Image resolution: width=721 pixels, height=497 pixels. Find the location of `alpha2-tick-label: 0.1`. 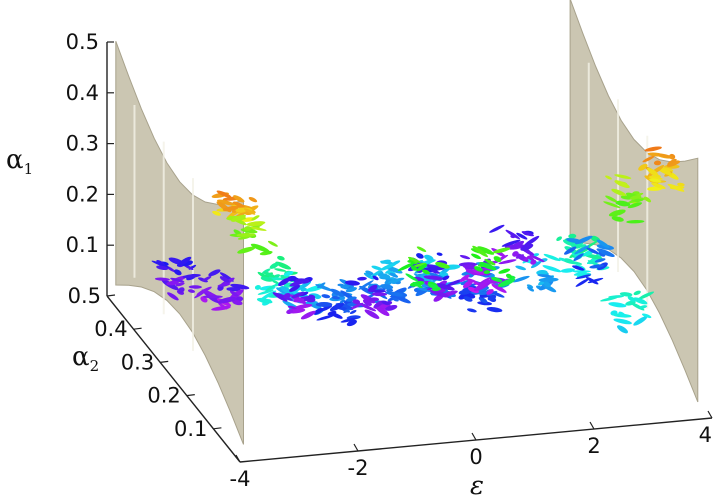

alpha2-tick-label: 0.1 is located at coordinates (190, 429).